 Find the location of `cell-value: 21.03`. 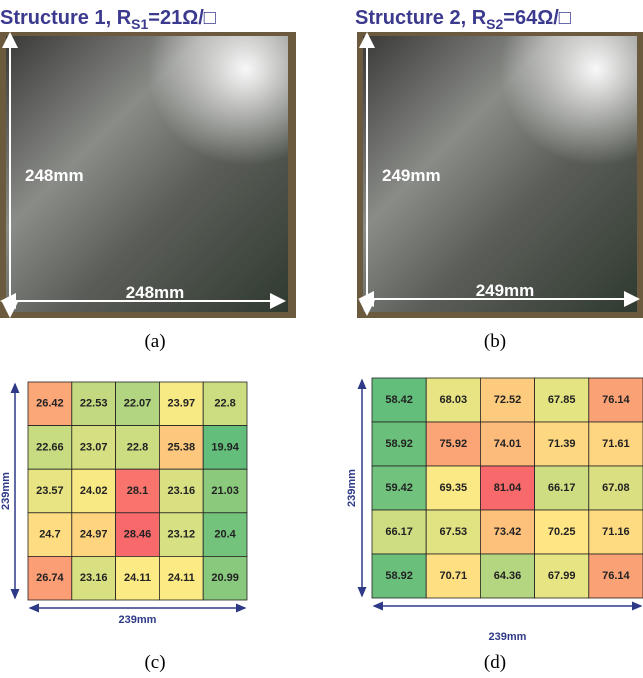

cell-value: 21.03 is located at coordinates (225, 491).